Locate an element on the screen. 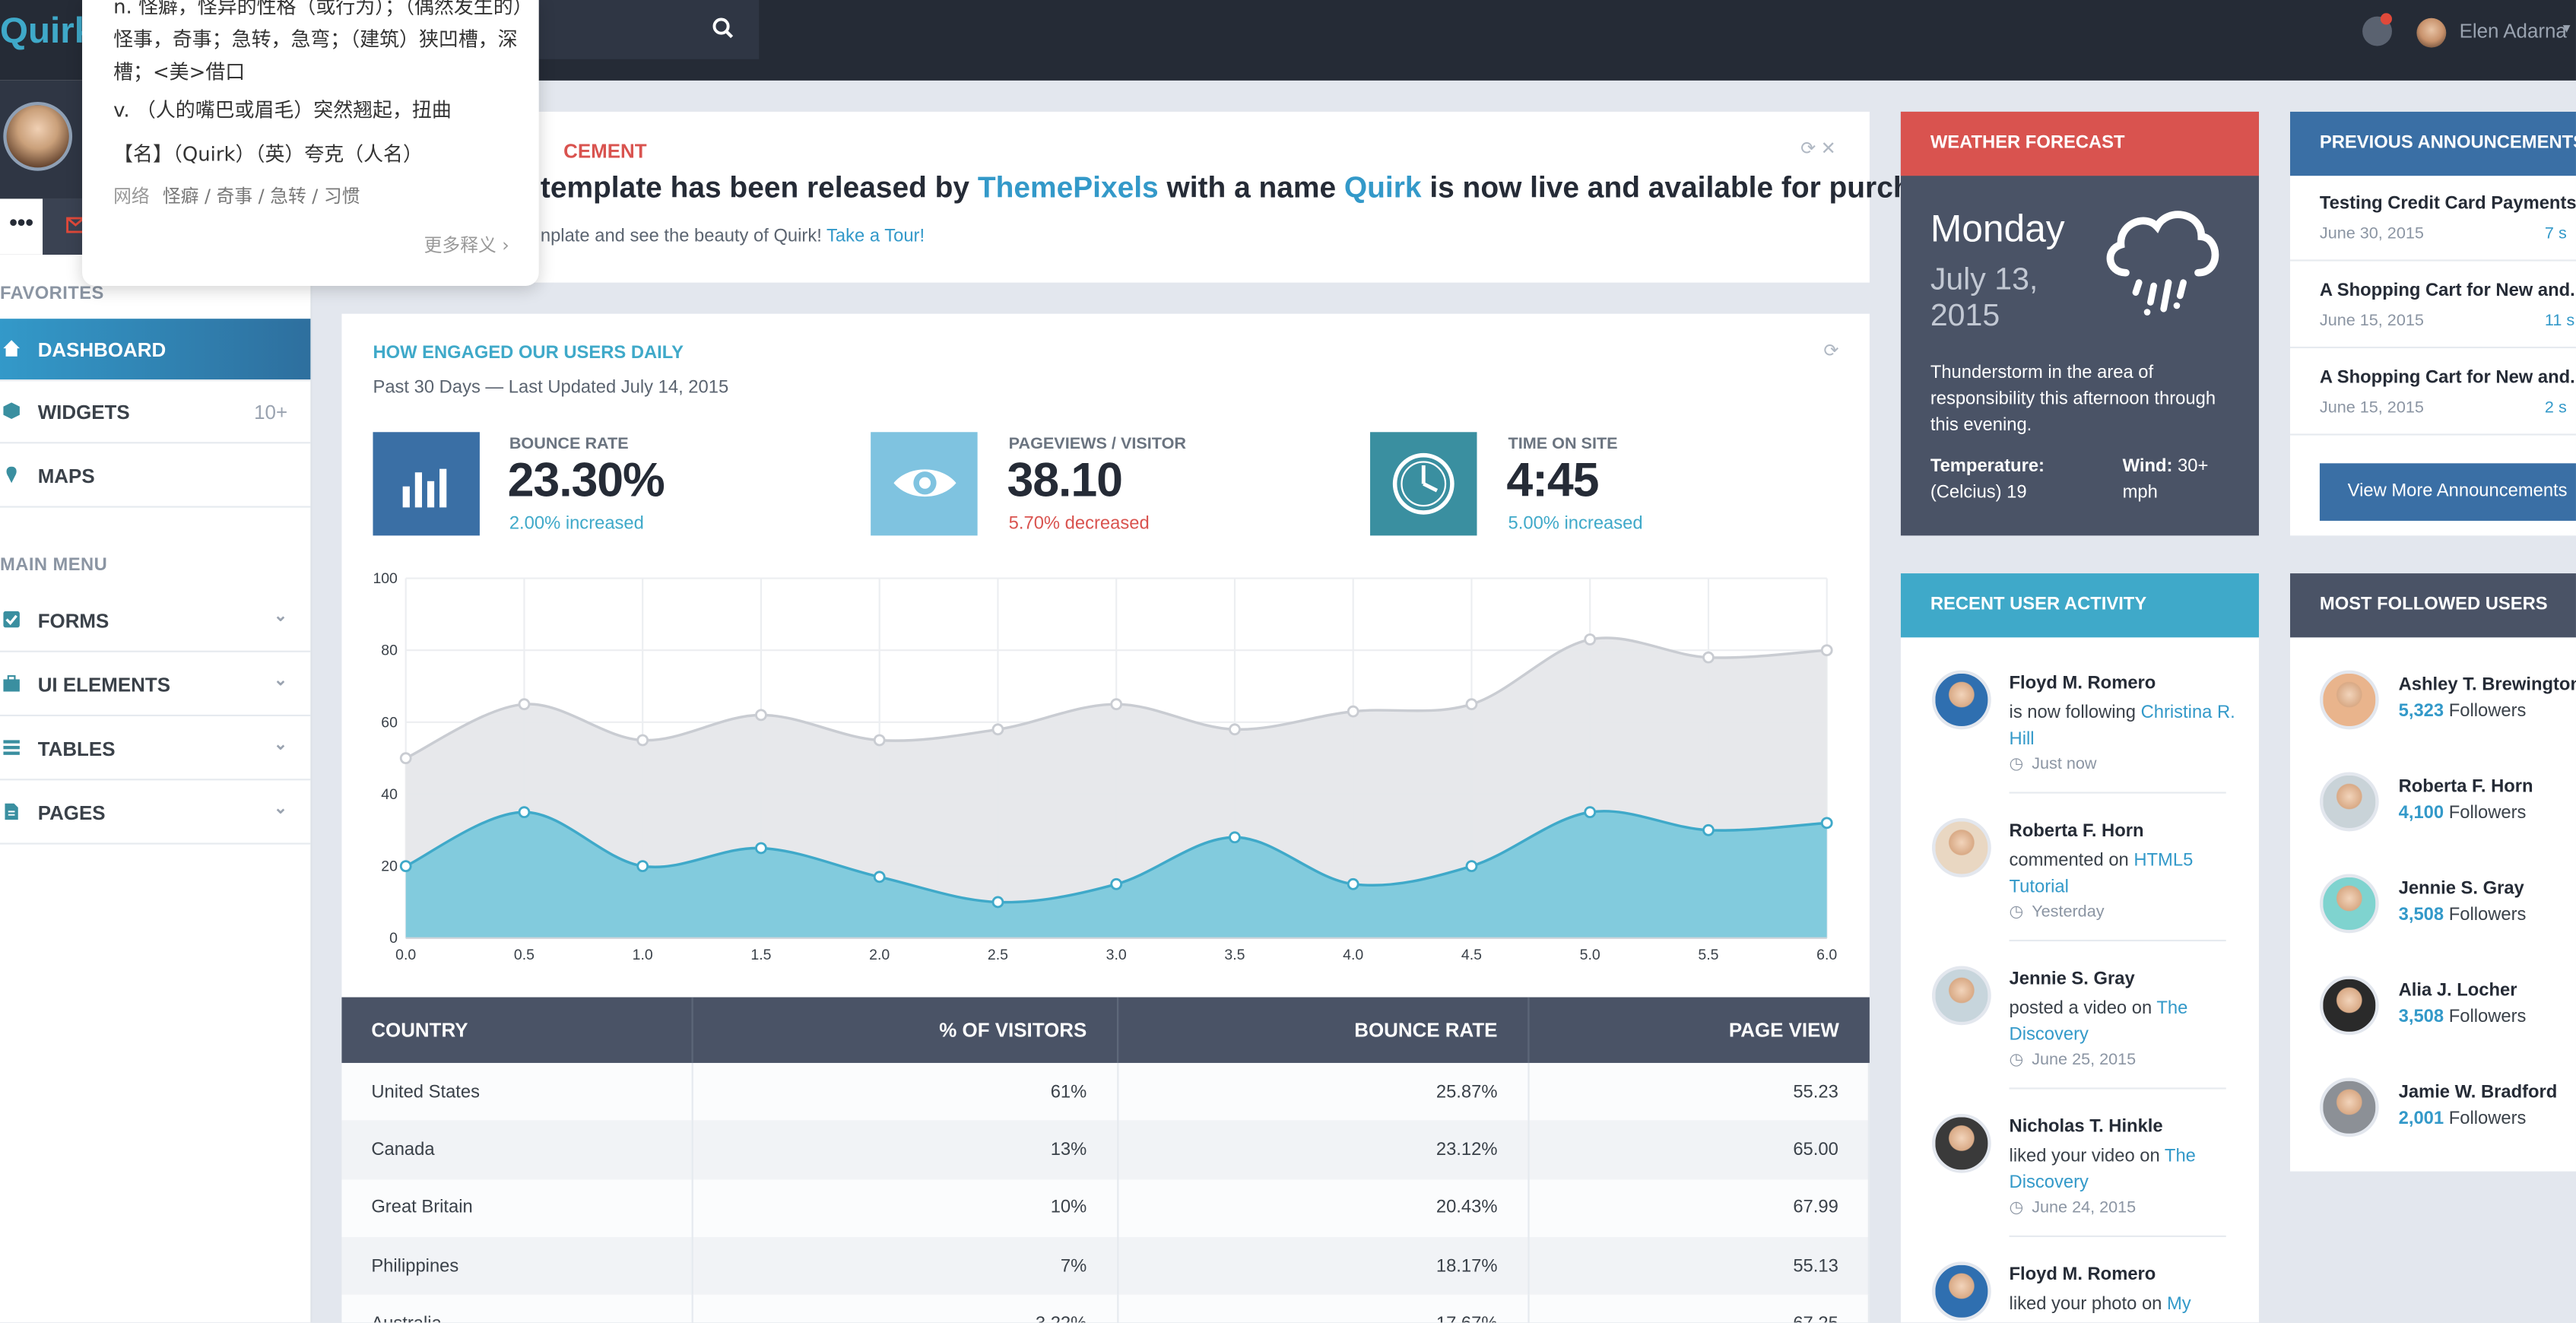 The image size is (2576, 1323). nav-tables: TABLES ⌄ is located at coordinates (155, 750).